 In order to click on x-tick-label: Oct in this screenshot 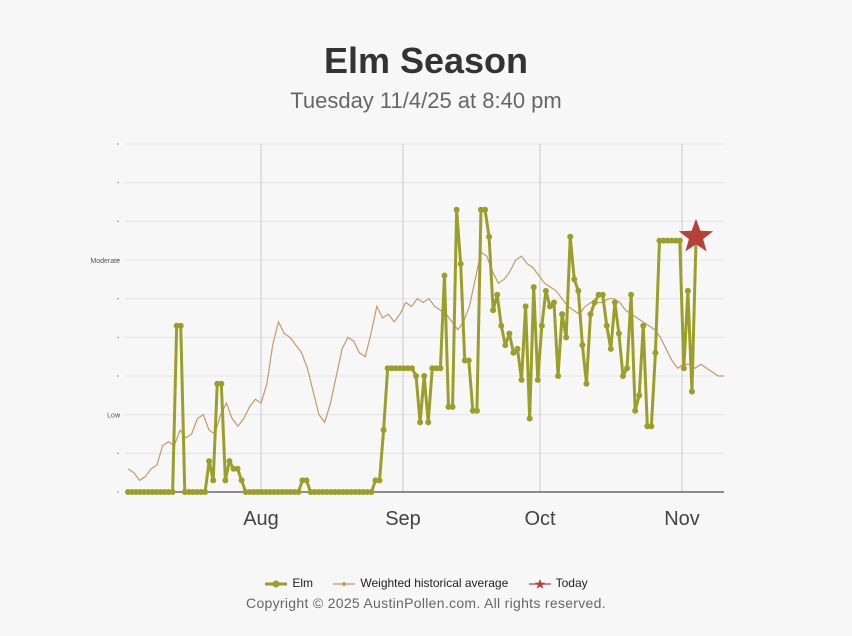, I will do `click(540, 519)`.